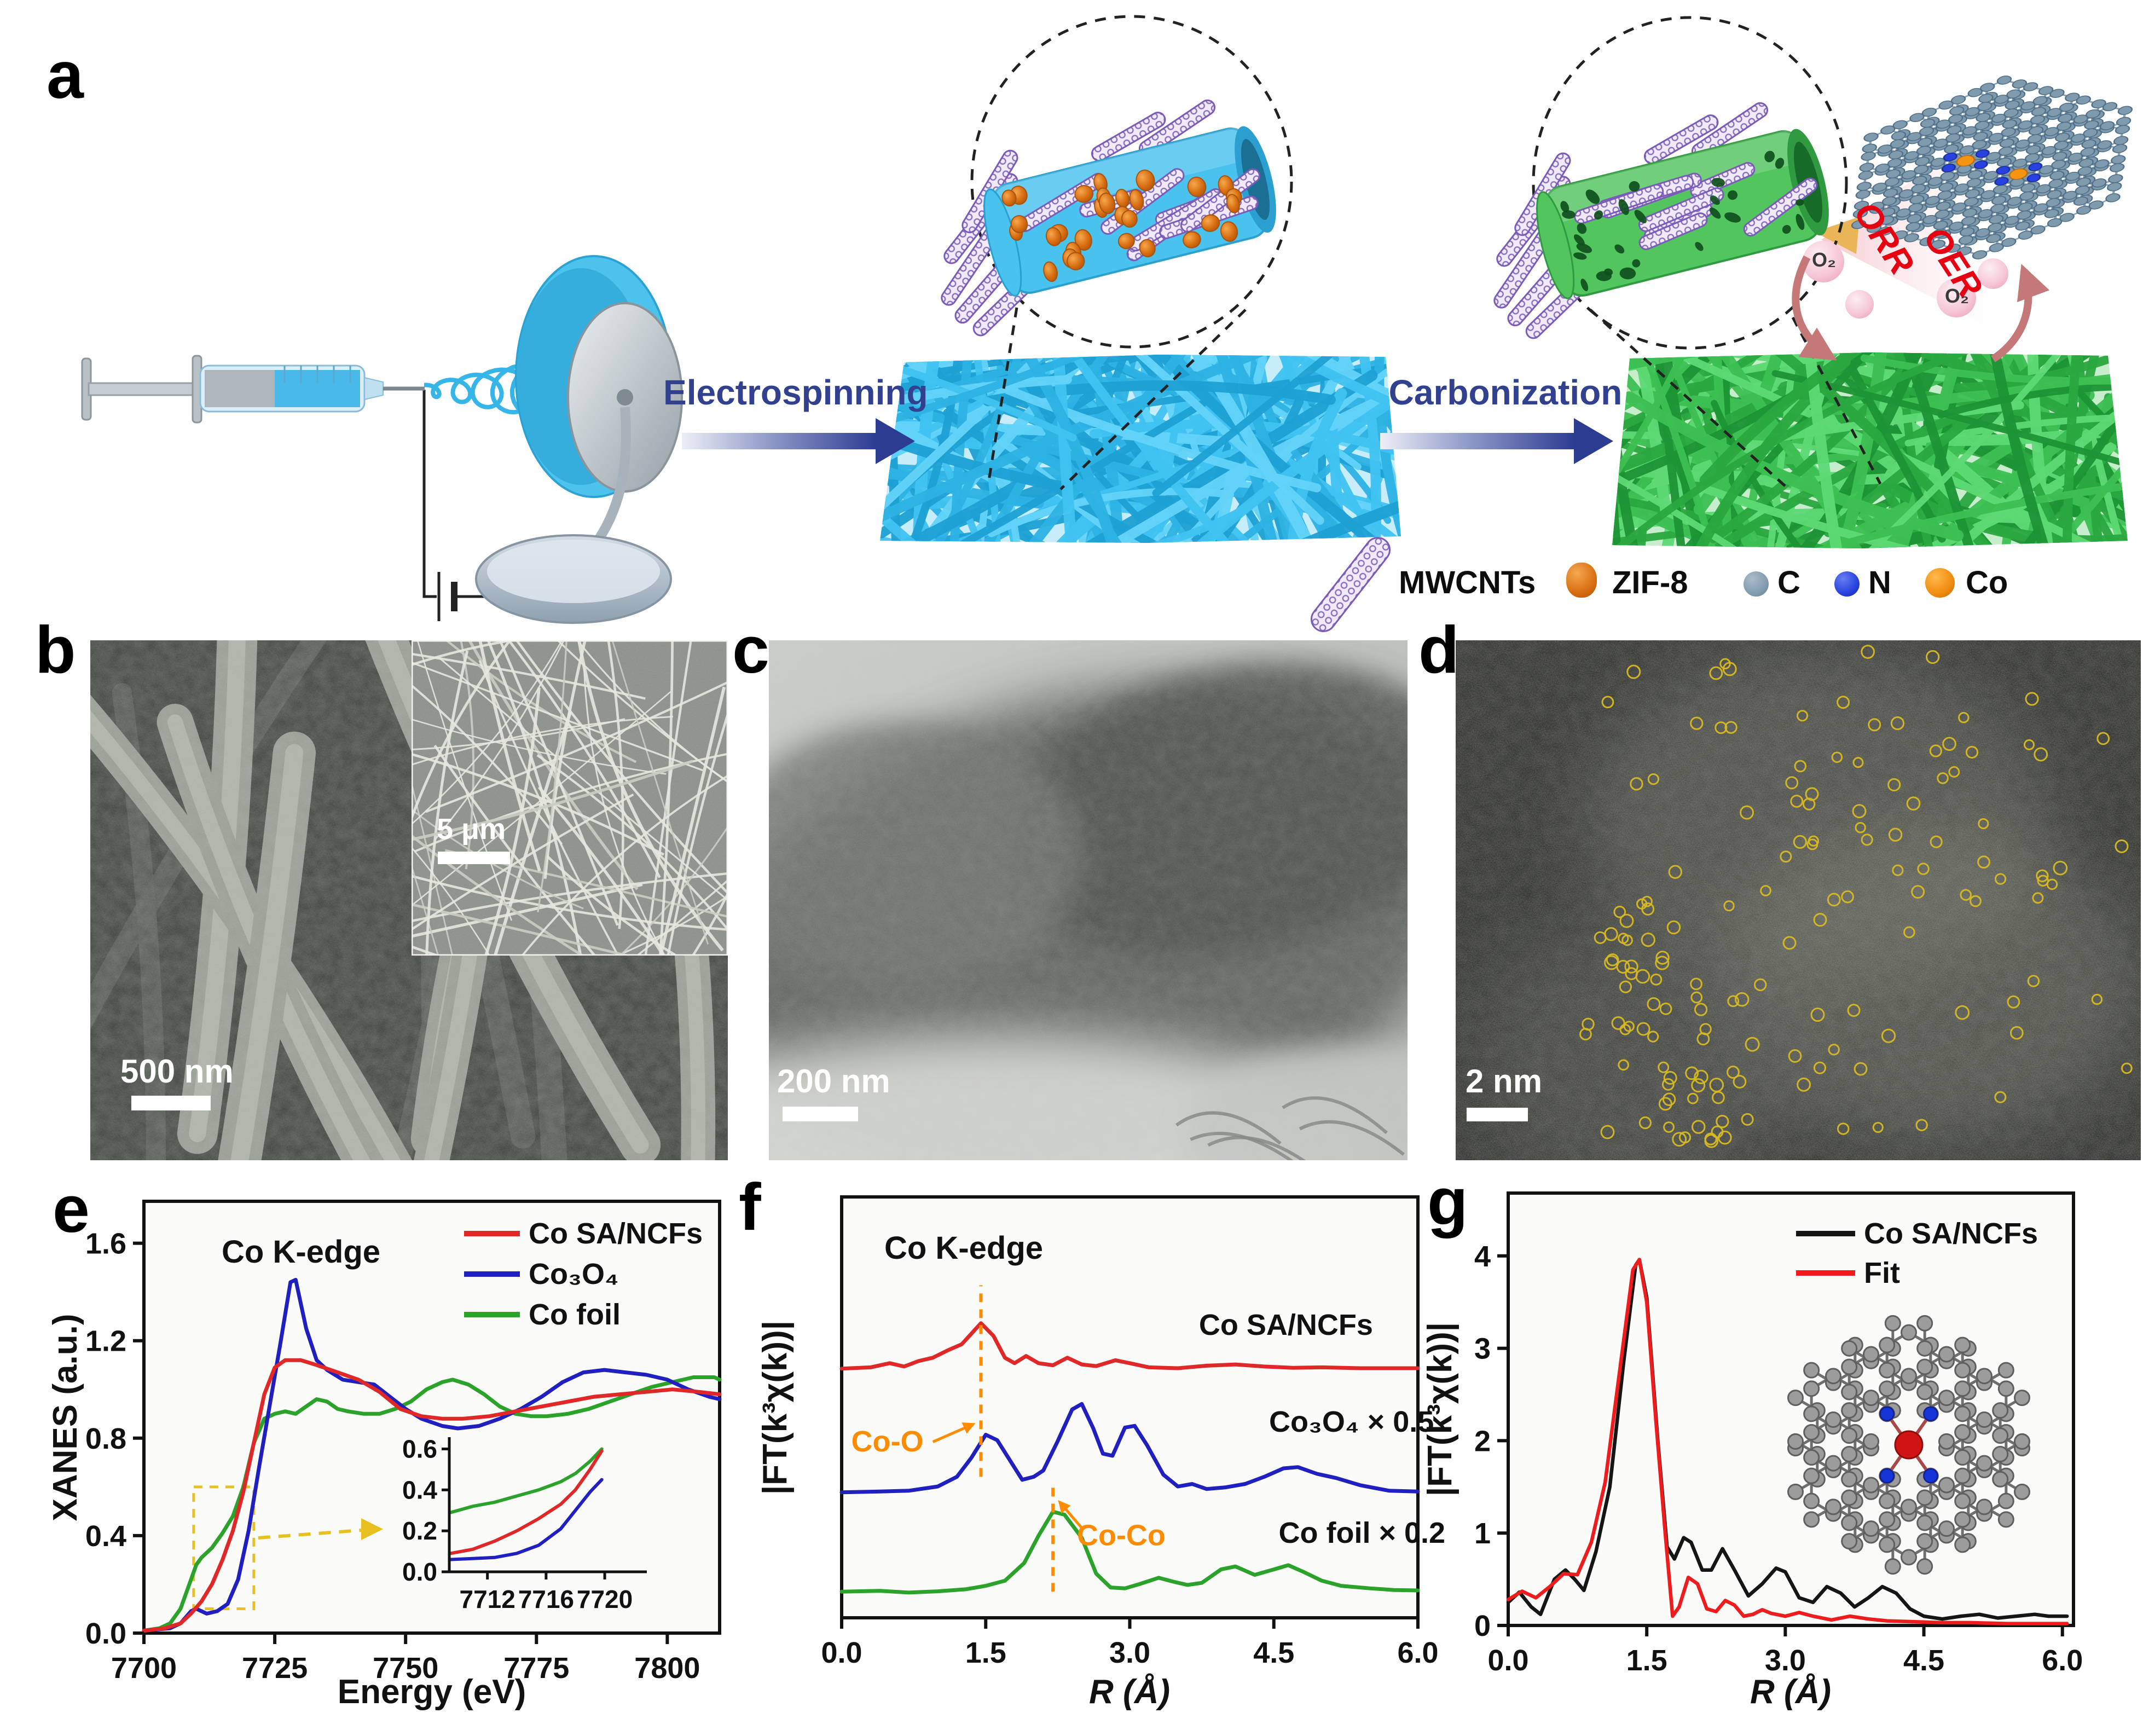  What do you see at coordinates (1447, 1201) in the screenshot?
I see `panel-label-g: g` at bounding box center [1447, 1201].